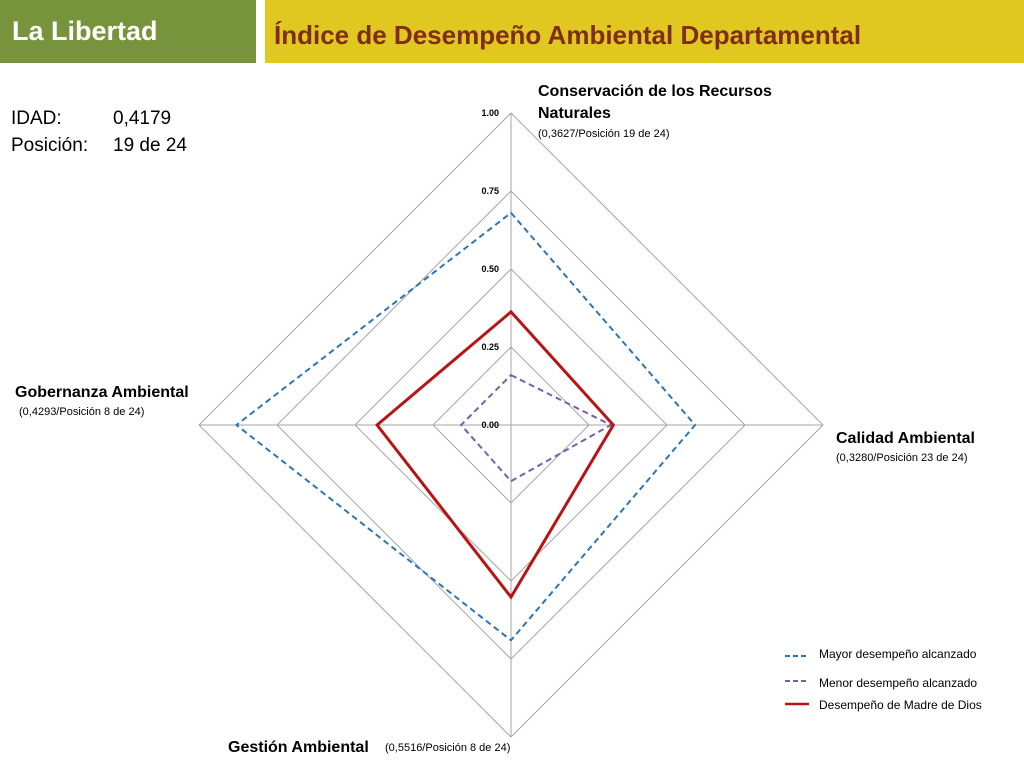 The width and height of the screenshot is (1024, 768). I want to click on header-region-panel, so click(128, 31).